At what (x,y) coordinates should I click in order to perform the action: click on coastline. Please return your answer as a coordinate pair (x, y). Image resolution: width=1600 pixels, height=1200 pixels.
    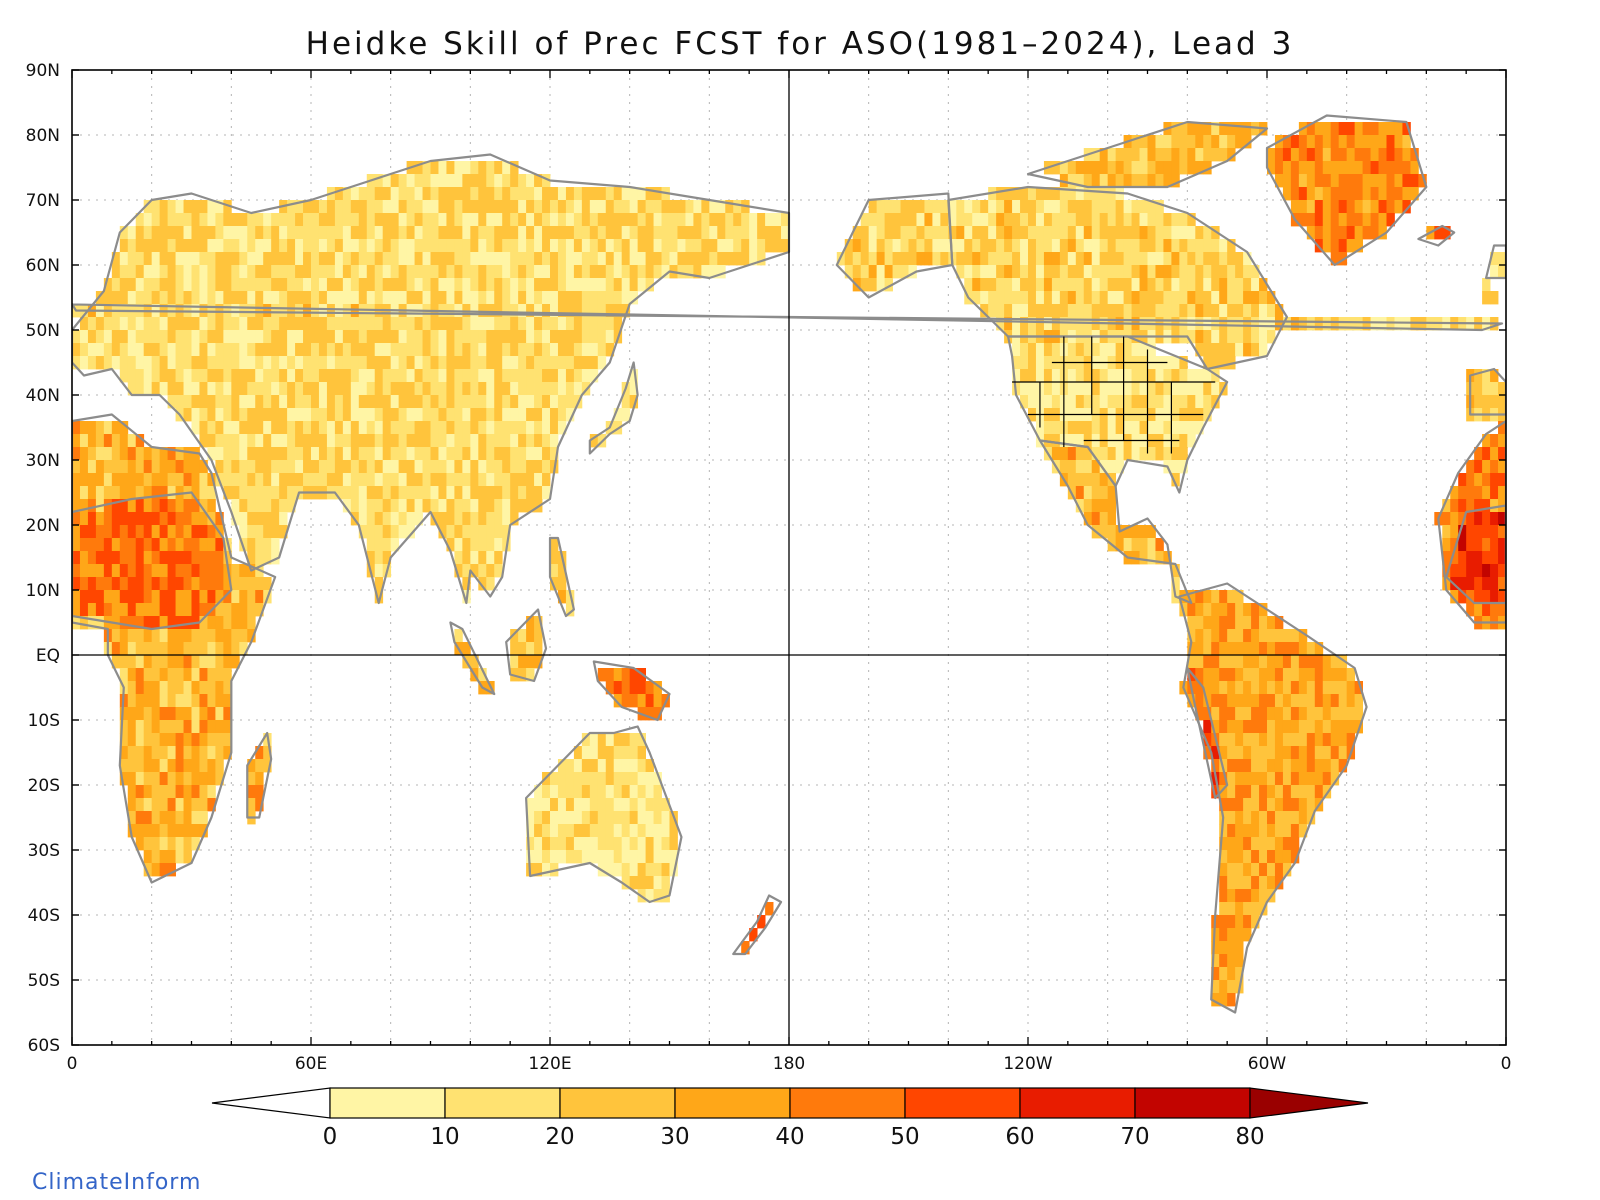
    Looking at the image, I should click on (631, 691).